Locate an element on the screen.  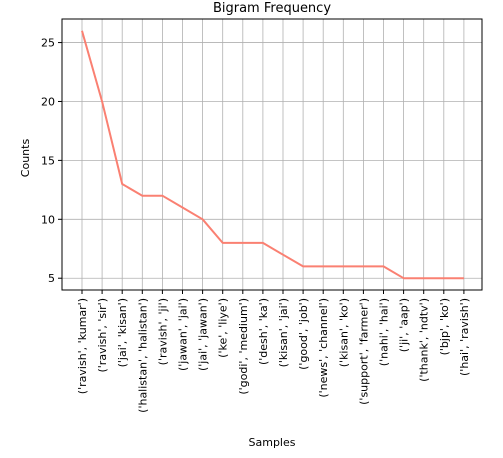
x-tick-label: ('desh', 'ka') is located at coordinates (263, 331).